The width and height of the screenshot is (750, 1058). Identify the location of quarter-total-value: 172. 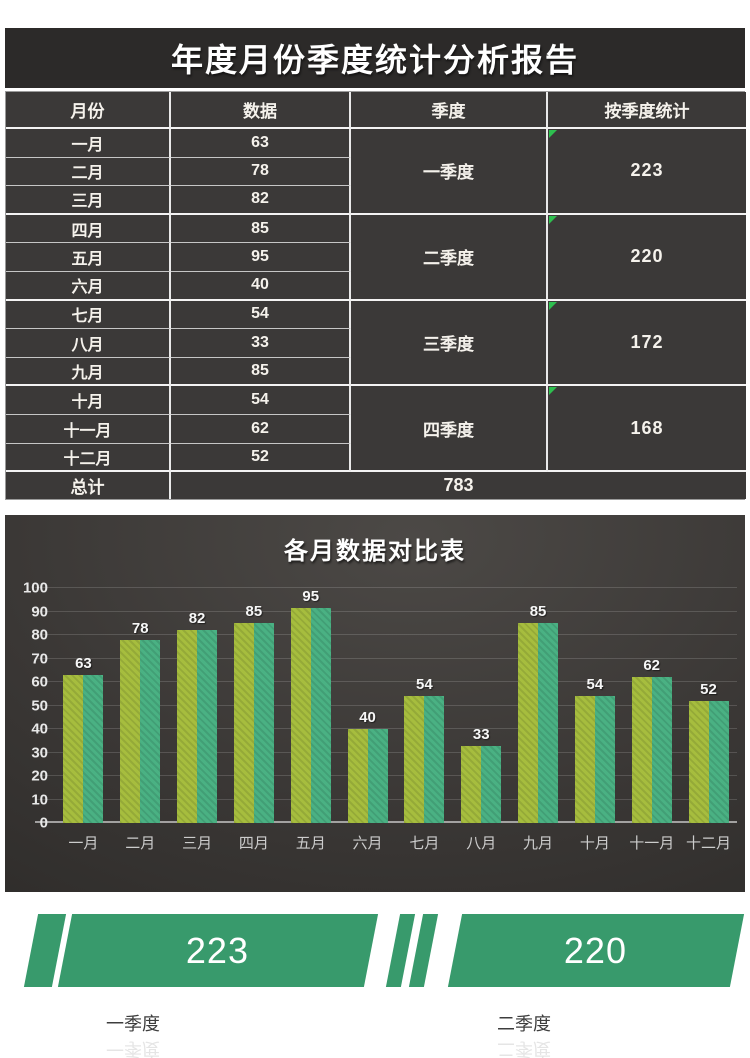
(647, 341).